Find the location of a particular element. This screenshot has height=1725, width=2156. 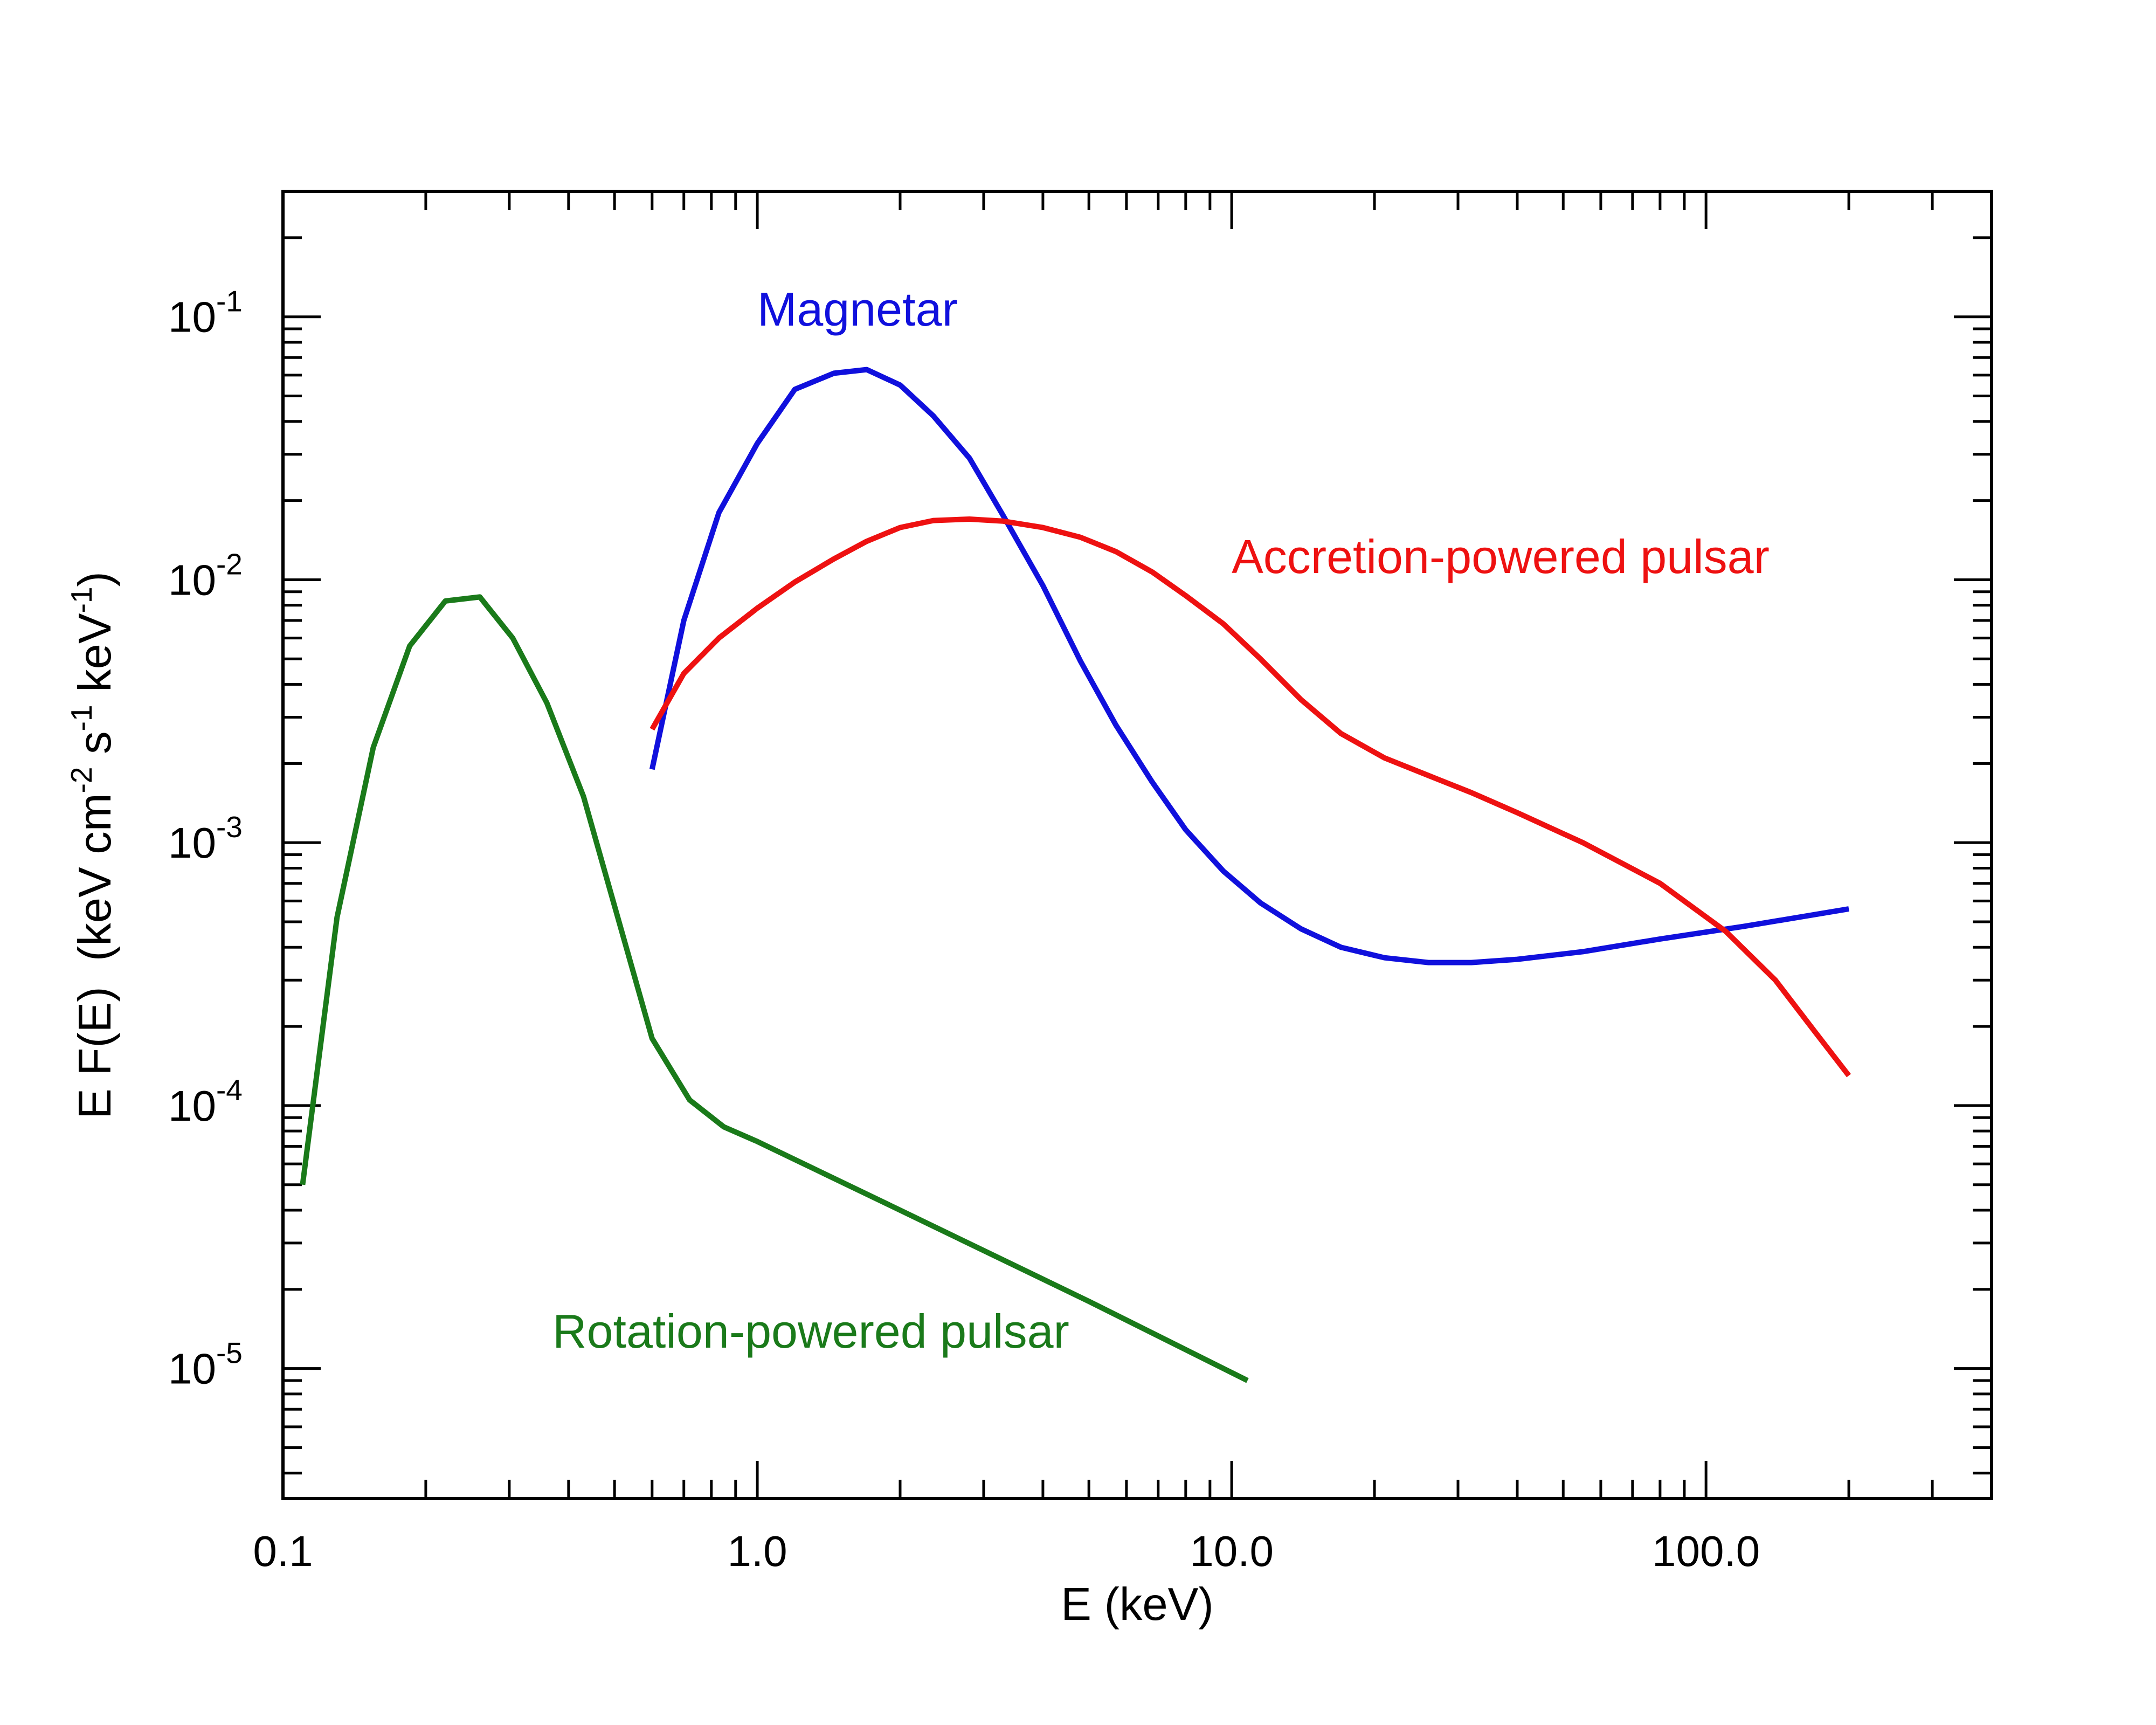

y-tick-label: 10⁻⁴ is located at coordinates (205, 1101).